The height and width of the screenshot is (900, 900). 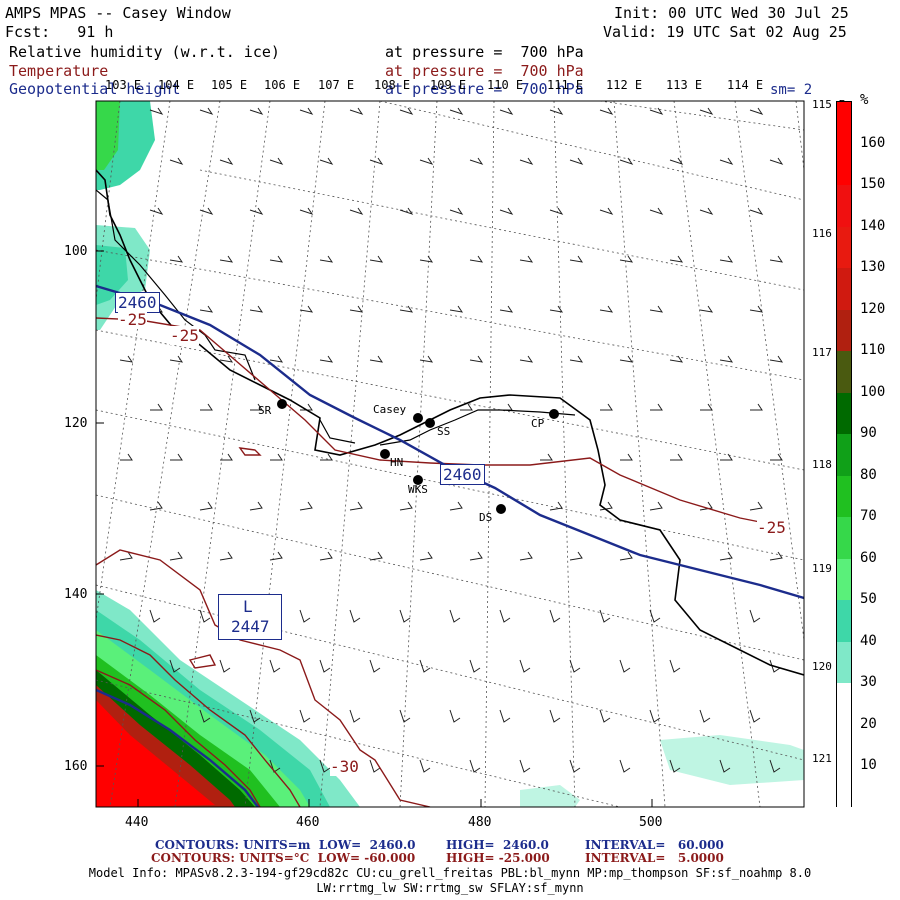 I want to click on temp-contour-label: -30, so click(x=344, y=766).